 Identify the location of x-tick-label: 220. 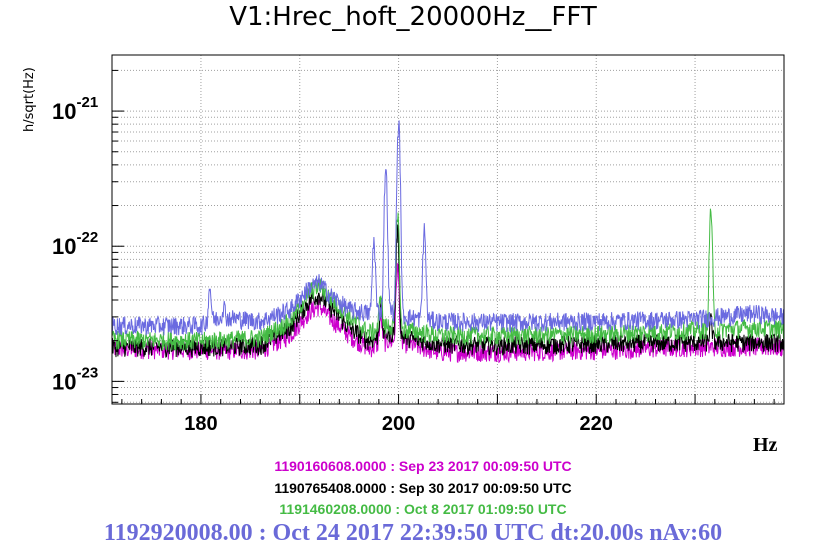
(596, 424).